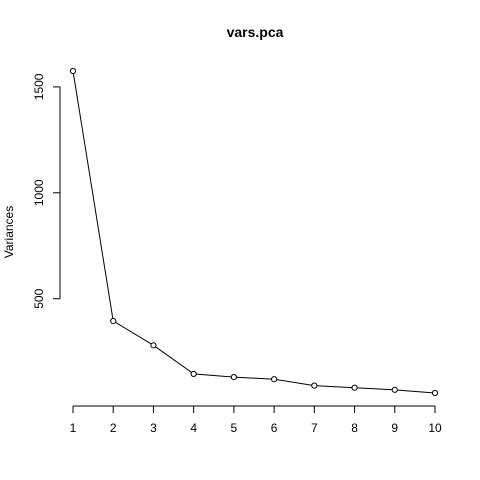  I want to click on chart-title: vars.pca, so click(255, 32).